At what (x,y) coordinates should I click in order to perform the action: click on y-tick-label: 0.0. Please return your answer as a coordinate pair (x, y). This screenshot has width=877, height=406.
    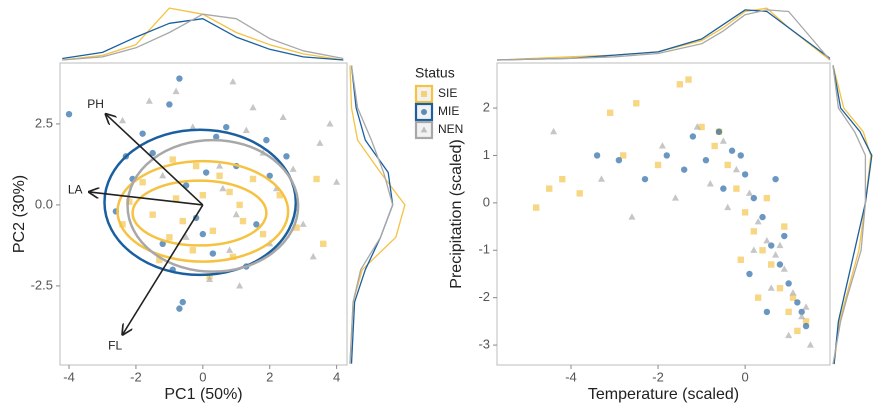
    Looking at the image, I should click on (44, 203).